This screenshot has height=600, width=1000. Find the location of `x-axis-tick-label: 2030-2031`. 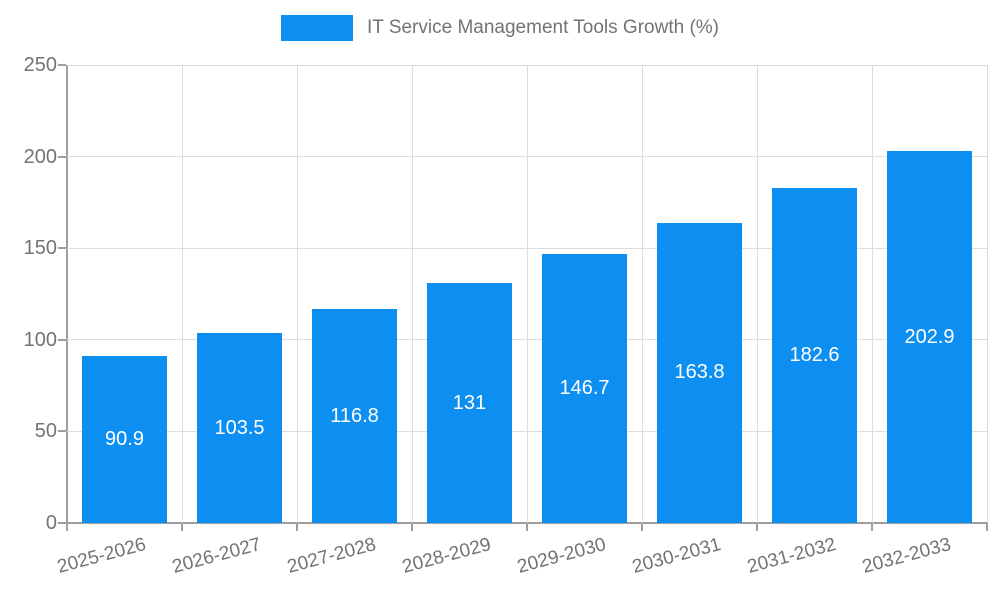

x-axis-tick-label: 2030-2031 is located at coordinates (676, 556).